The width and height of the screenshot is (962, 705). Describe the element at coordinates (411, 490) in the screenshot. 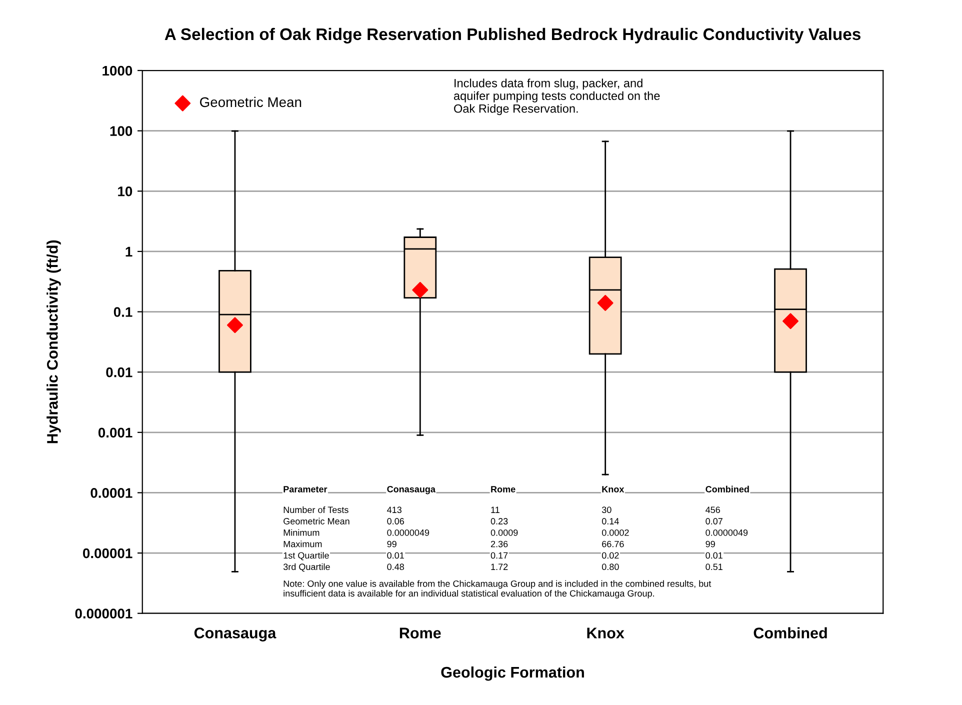

I see `annotation: Conasauga` at that location.